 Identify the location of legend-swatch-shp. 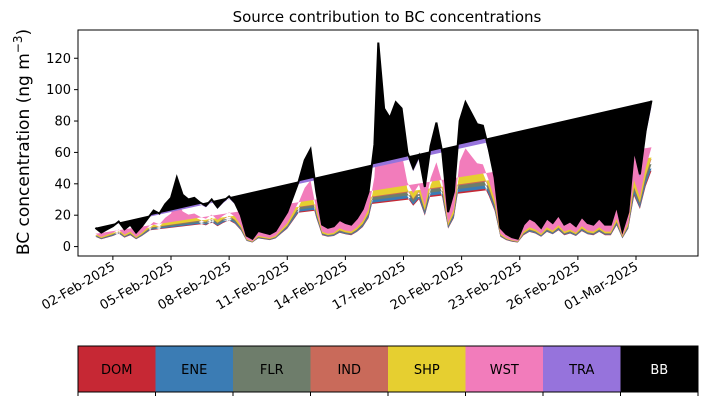
(427, 369).